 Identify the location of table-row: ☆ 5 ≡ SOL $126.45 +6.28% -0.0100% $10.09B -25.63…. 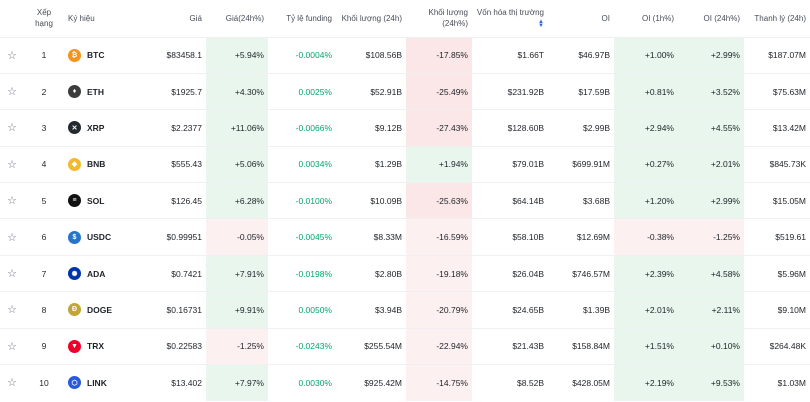
(405, 200).